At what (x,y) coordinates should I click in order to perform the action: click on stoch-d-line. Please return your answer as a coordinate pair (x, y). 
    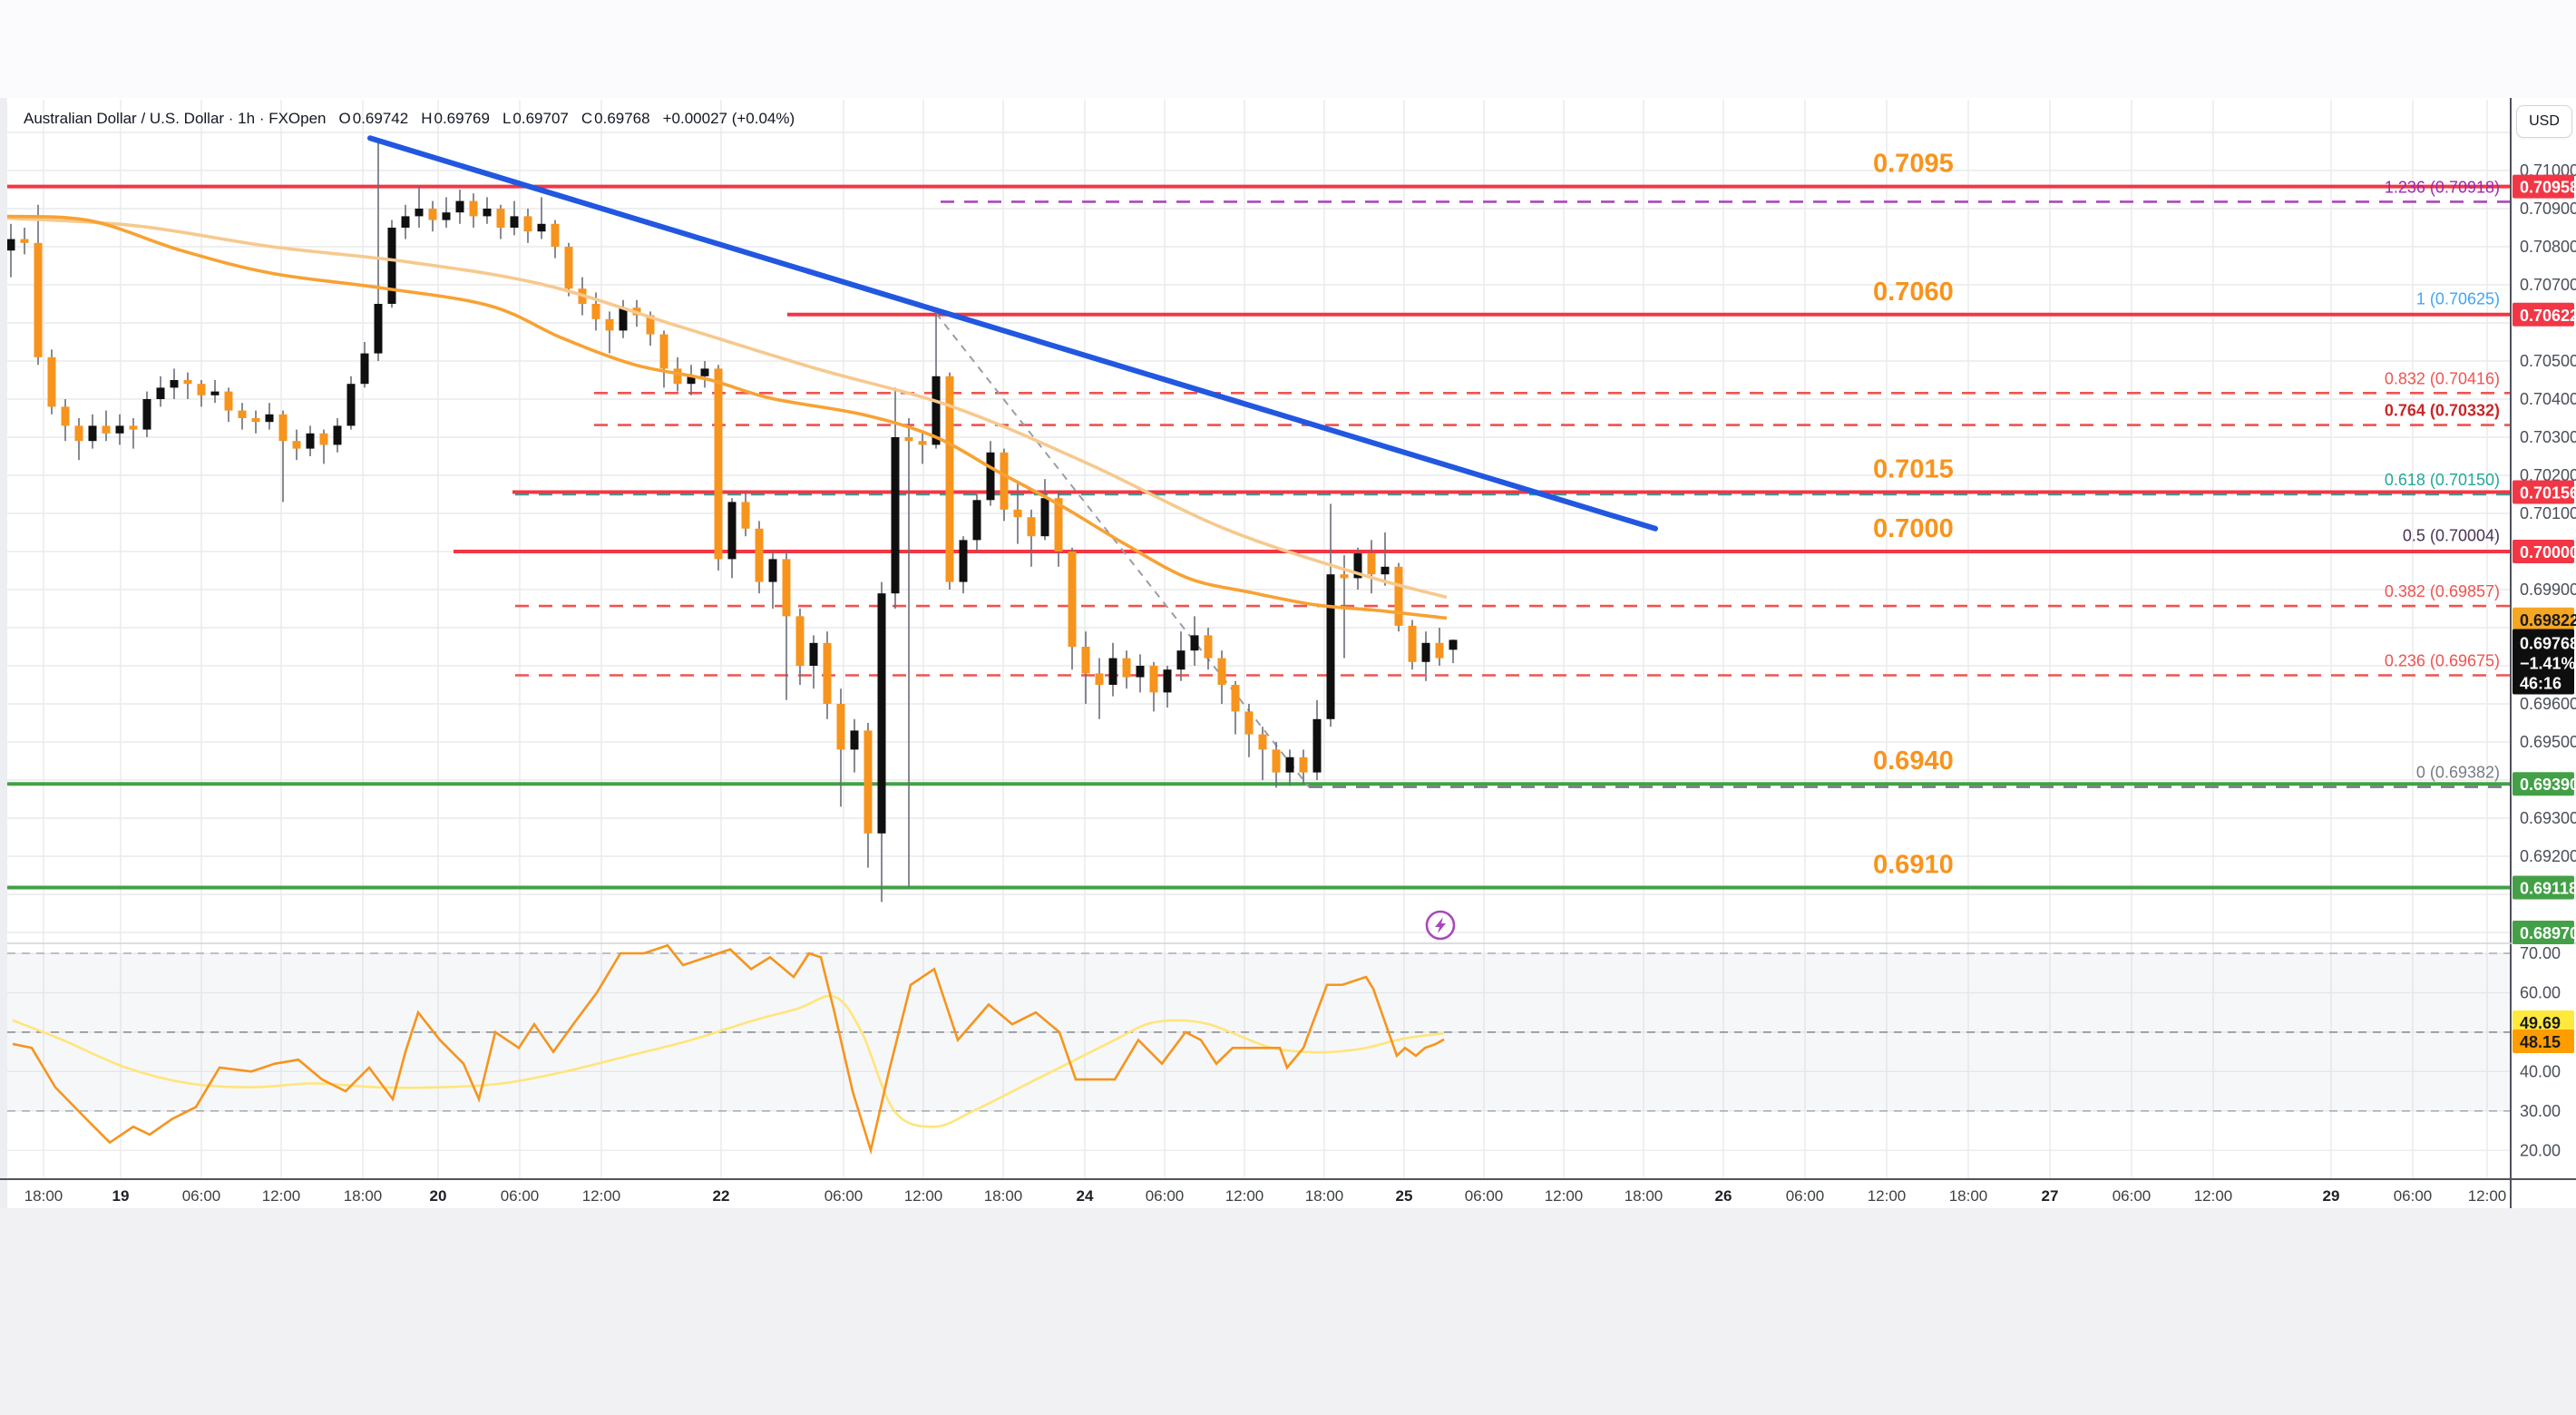
    Looking at the image, I should click on (728, 1061).